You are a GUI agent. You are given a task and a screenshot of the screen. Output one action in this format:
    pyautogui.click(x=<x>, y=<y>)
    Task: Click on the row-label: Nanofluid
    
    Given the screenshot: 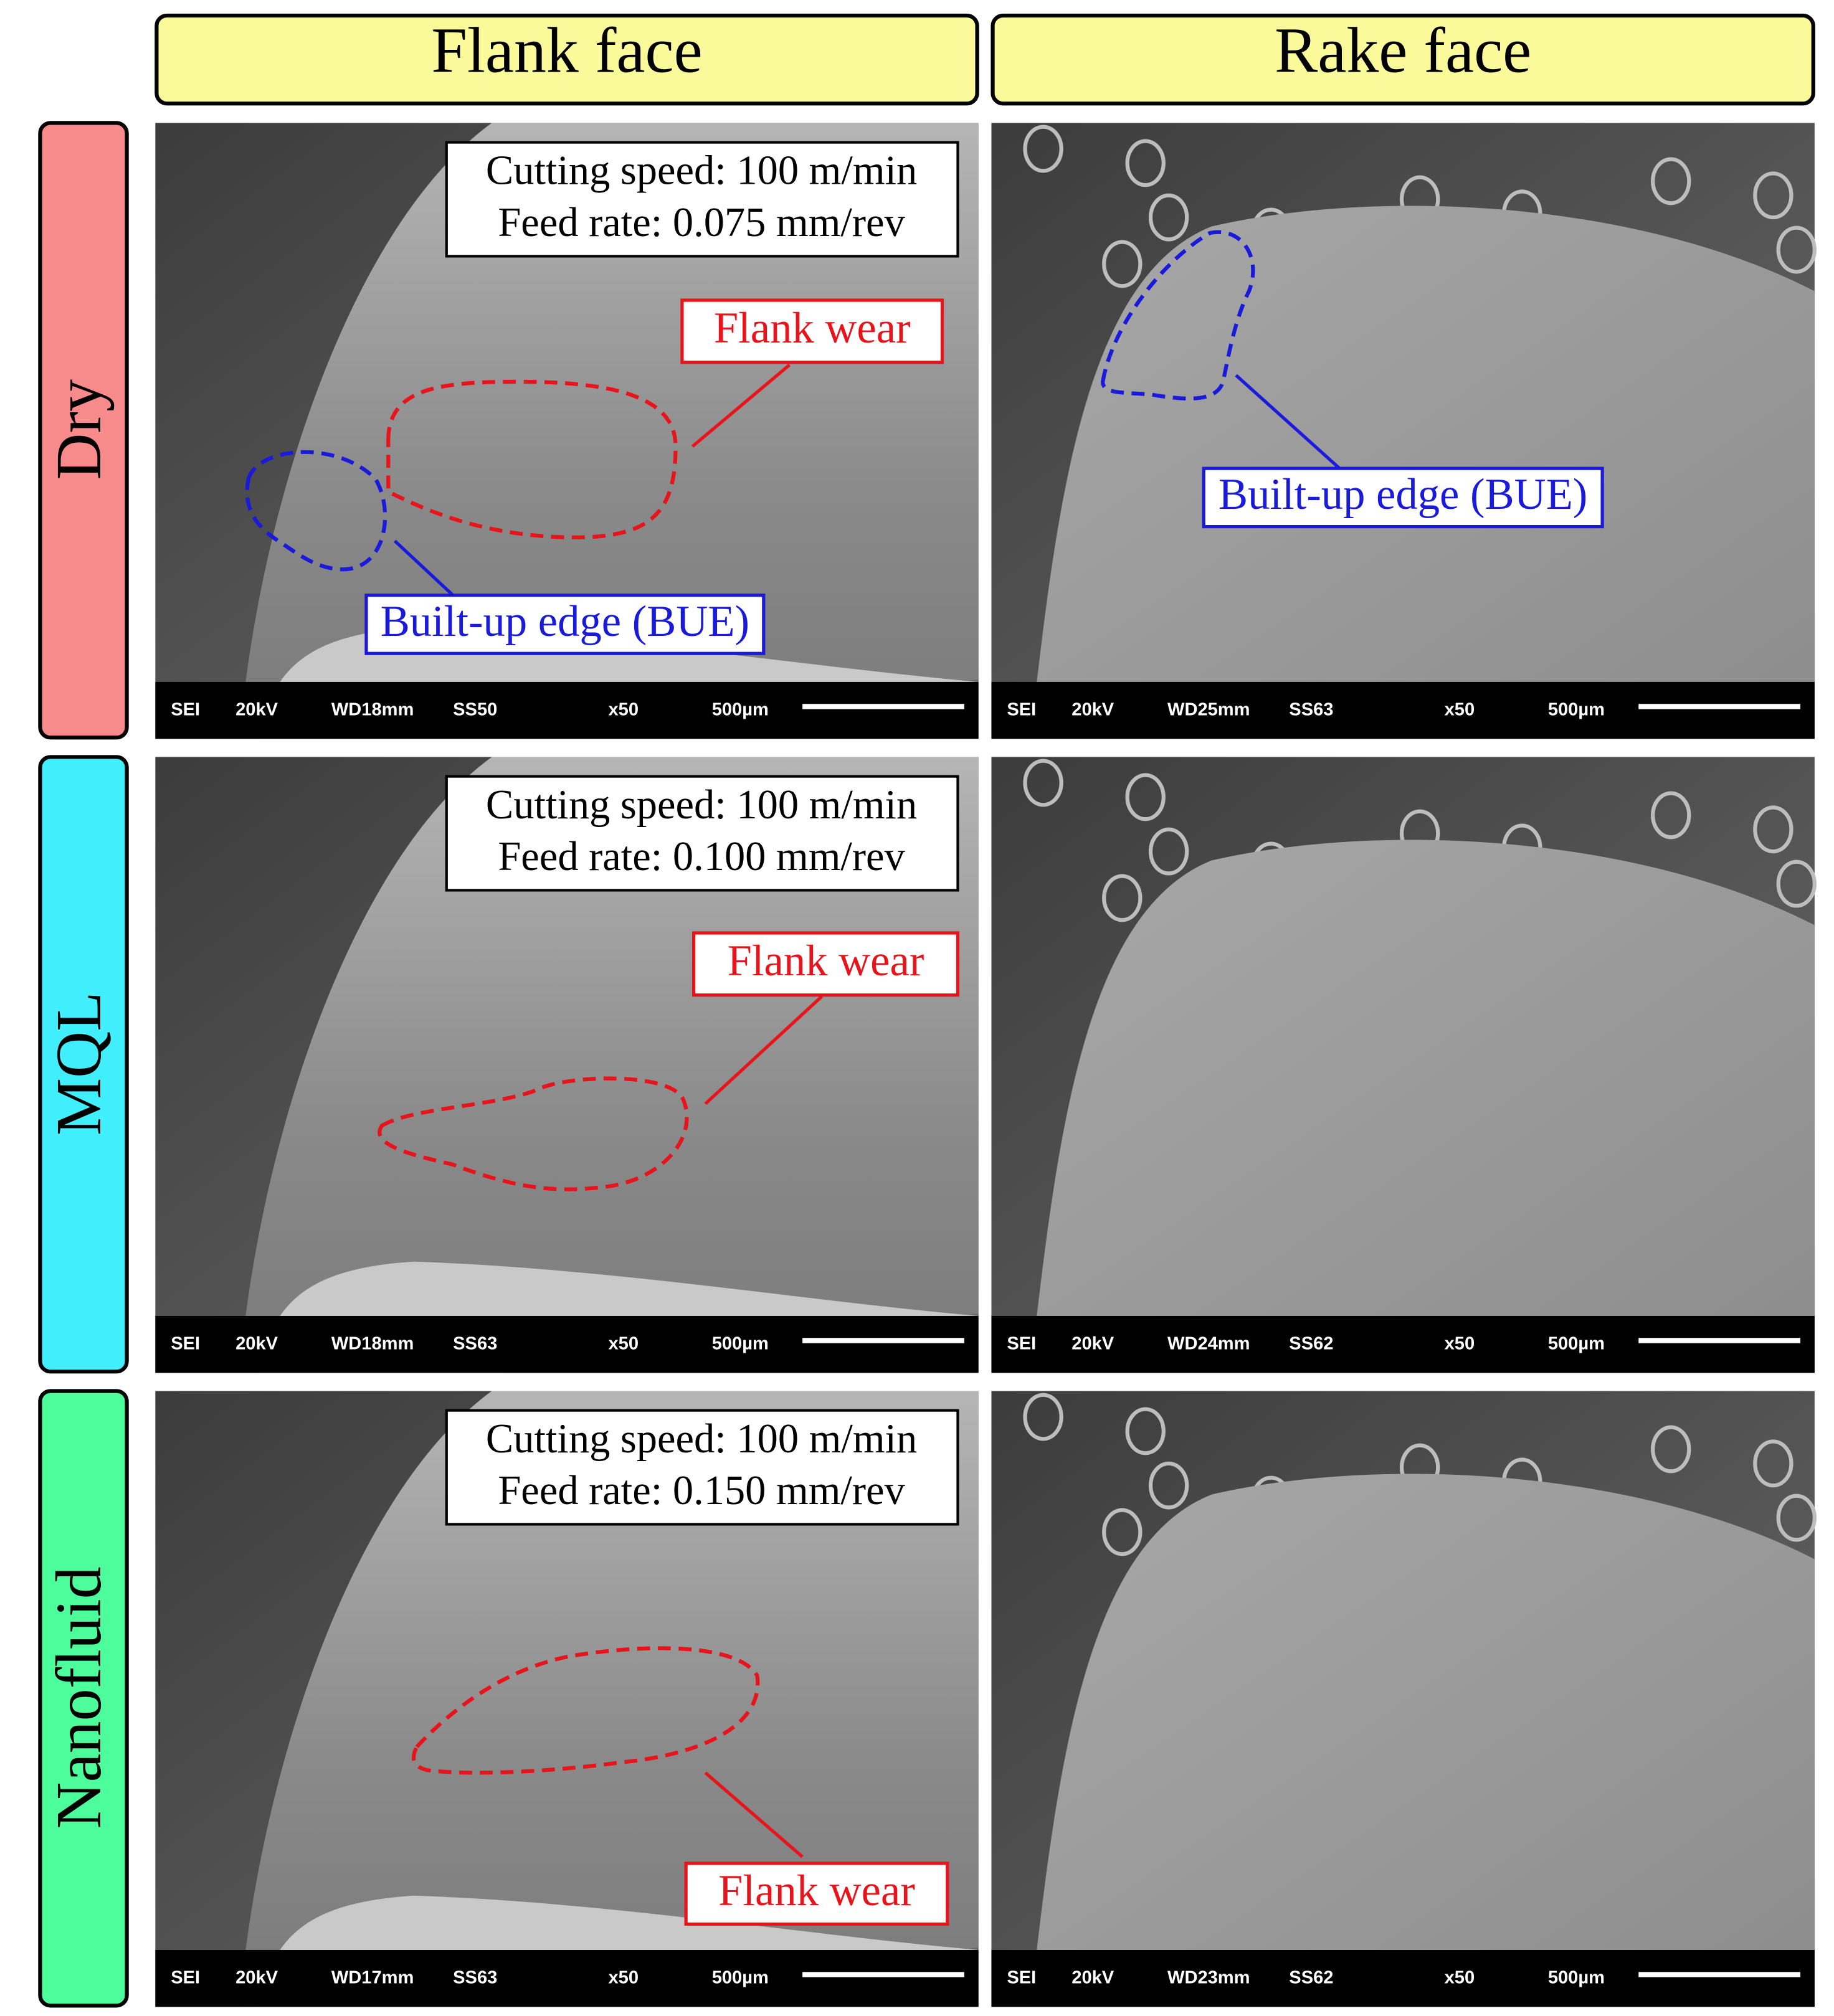 What is the action you would take?
    pyautogui.click(x=79, y=1698)
    